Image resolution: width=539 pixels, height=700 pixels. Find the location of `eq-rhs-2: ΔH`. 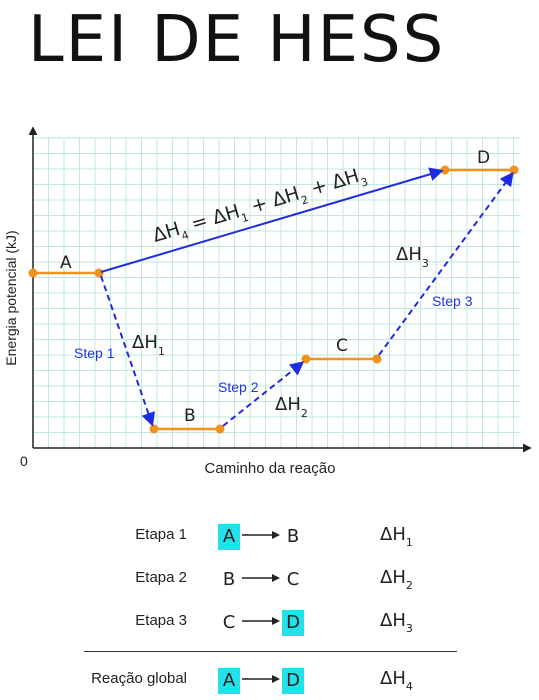

eq-rhs-2: ΔH is located at coordinates (286, 197).